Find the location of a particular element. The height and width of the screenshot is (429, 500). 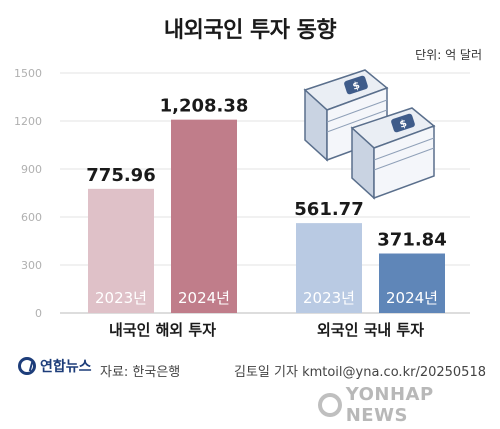

data-label: 1,208.38 is located at coordinates (204, 106).